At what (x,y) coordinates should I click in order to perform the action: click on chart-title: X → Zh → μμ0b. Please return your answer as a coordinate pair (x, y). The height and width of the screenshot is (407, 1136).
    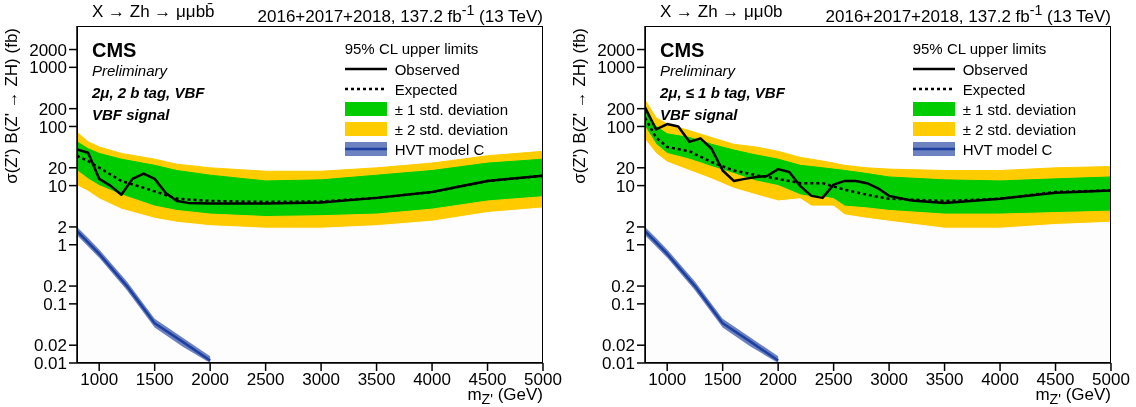
    Looking at the image, I should click on (721, 12).